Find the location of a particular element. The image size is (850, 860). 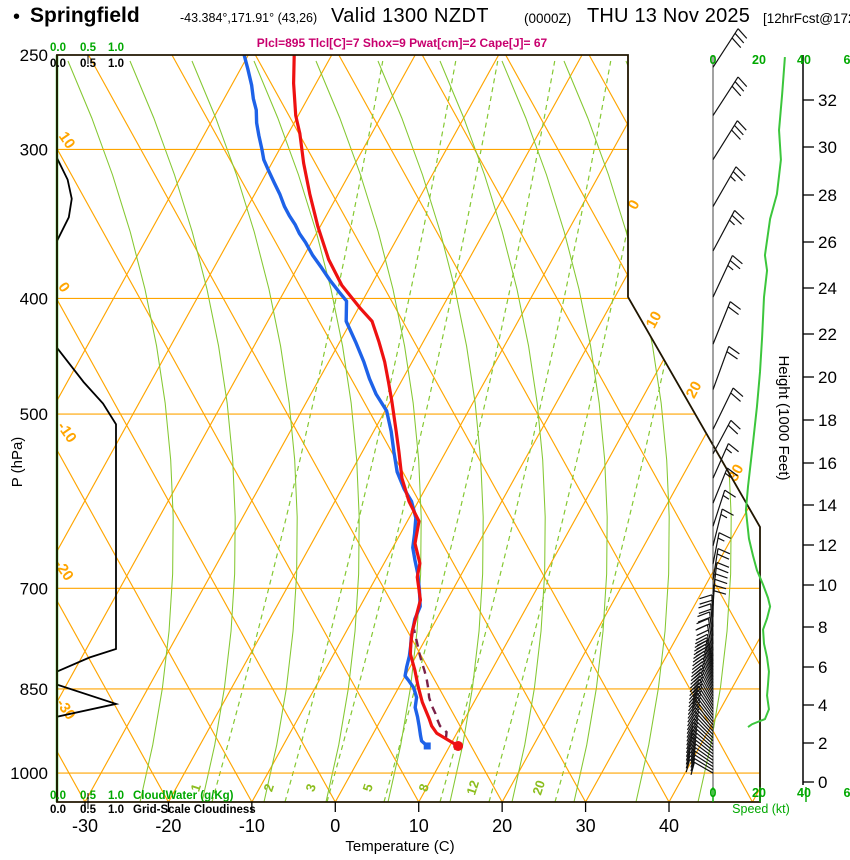

cloudiness-title: Grid-Scale Cloudiness is located at coordinates (194, 810).